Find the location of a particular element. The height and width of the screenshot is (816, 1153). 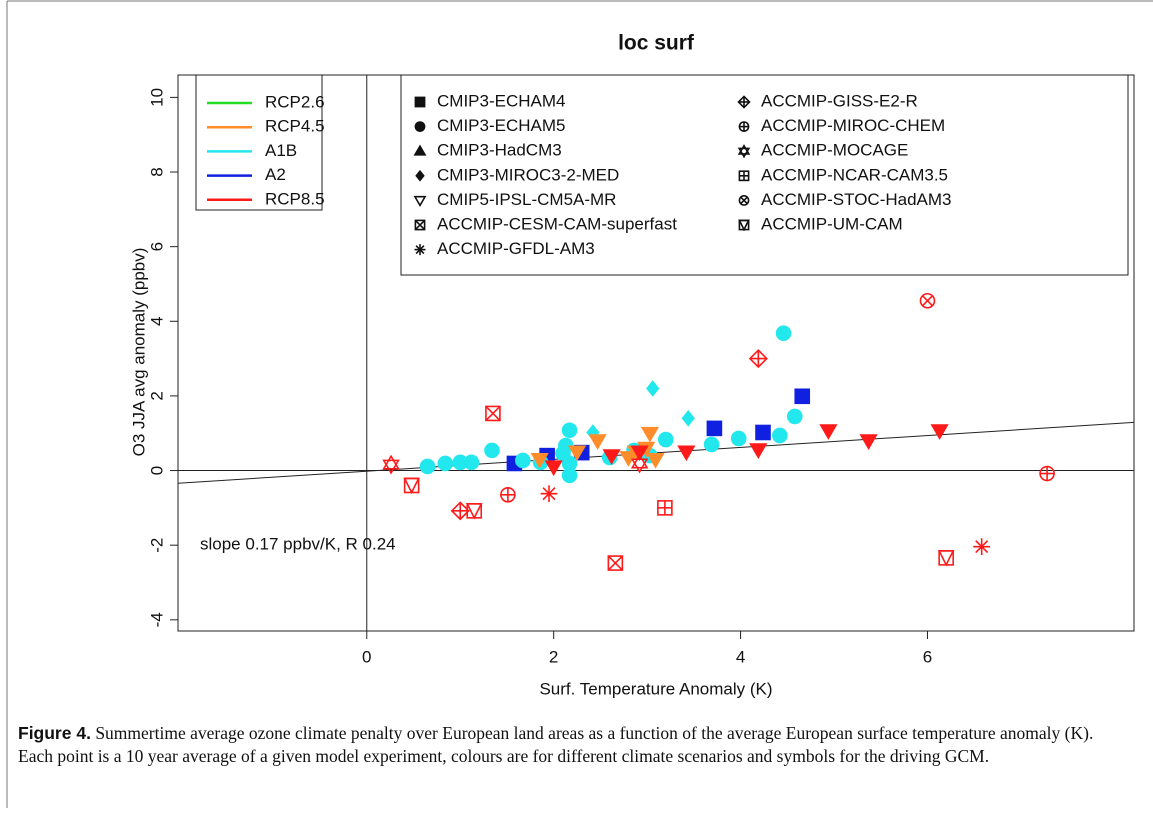

legend-label: ACCMIP-UM-CAM is located at coordinates (832, 223).